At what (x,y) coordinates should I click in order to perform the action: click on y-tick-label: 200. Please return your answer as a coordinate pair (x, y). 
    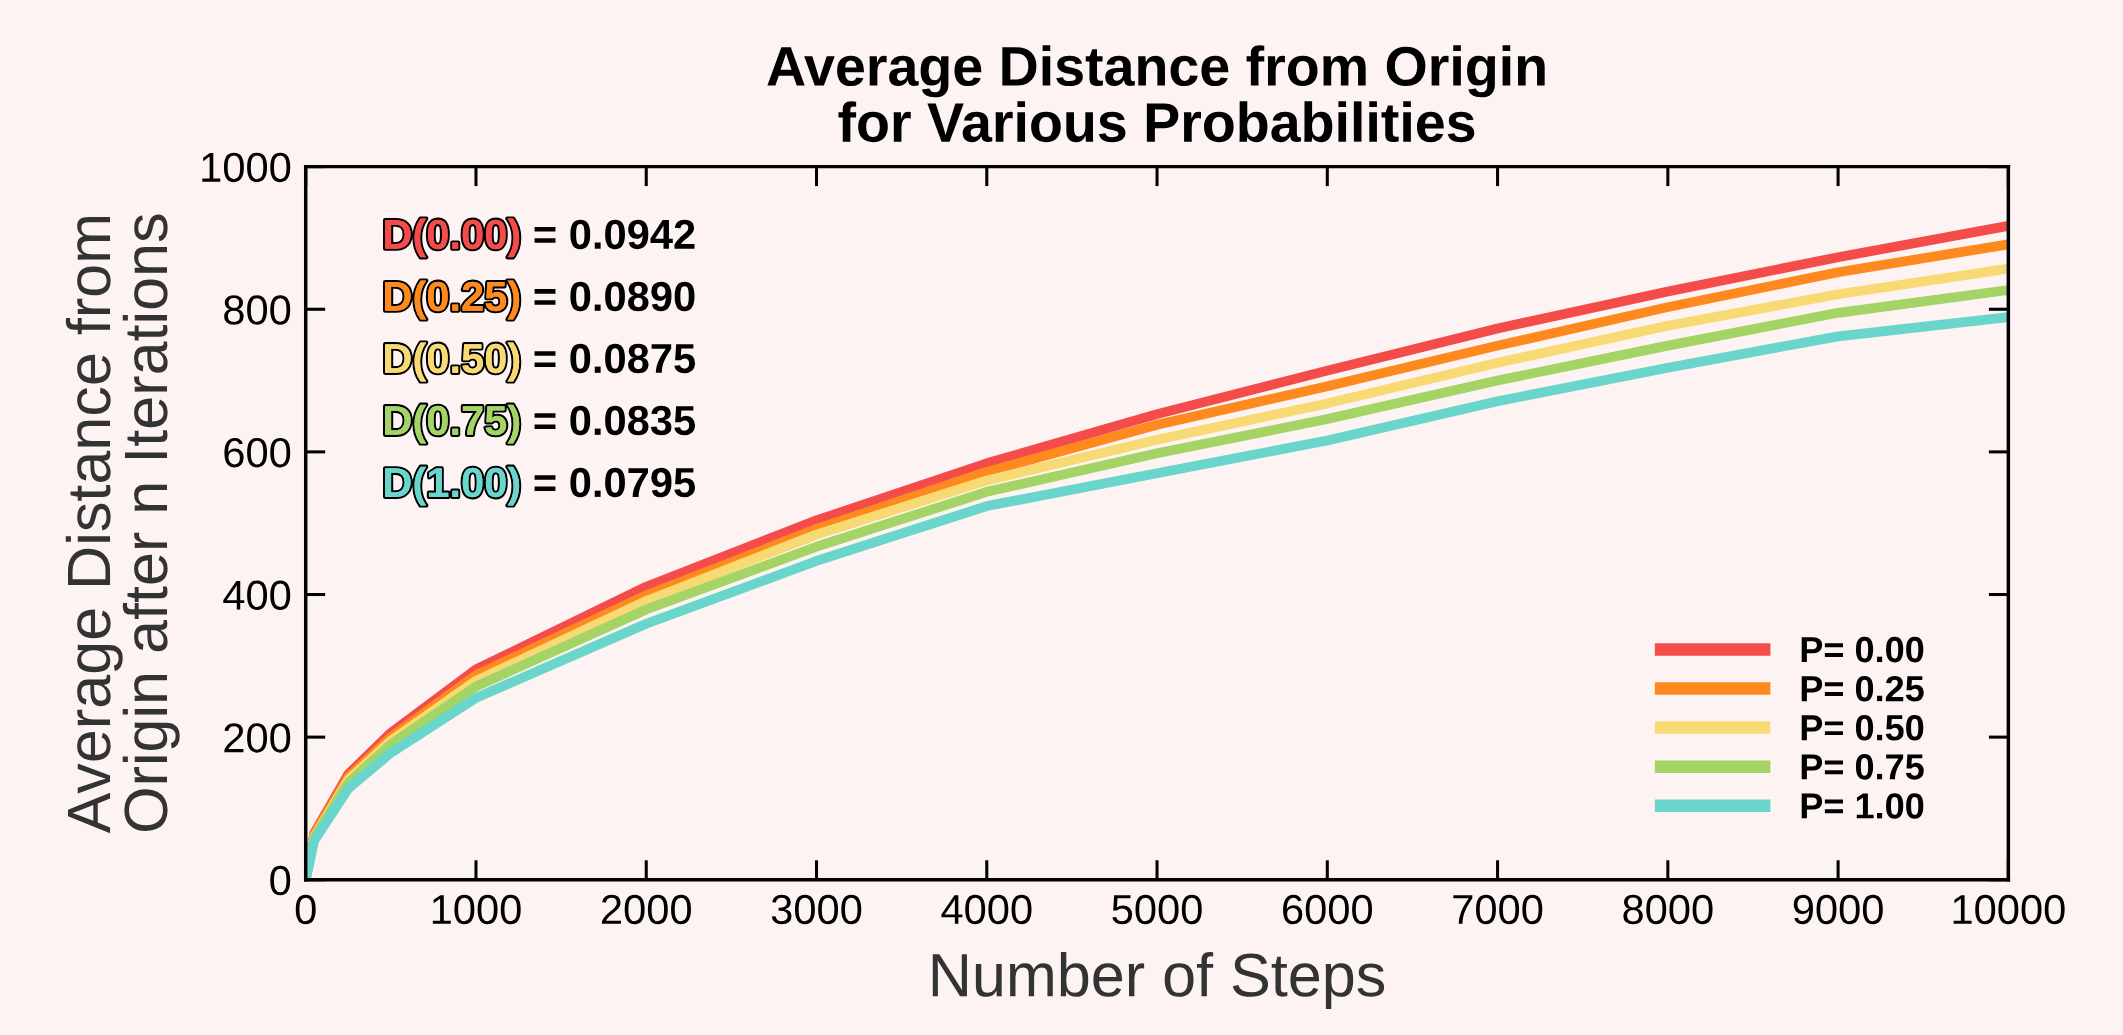
    Looking at the image, I should click on (257, 738).